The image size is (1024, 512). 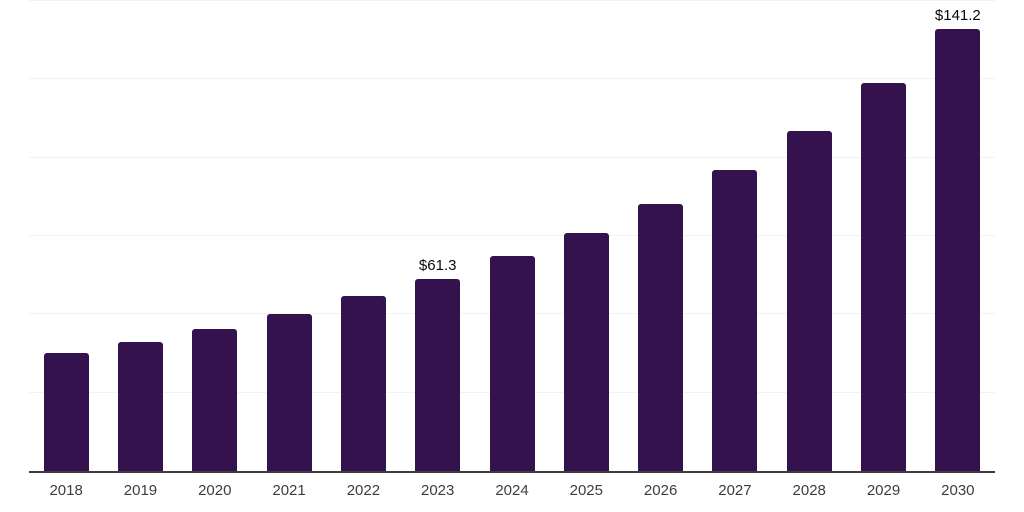 I want to click on bar-value-label-2023: $61.3, so click(x=437, y=265).